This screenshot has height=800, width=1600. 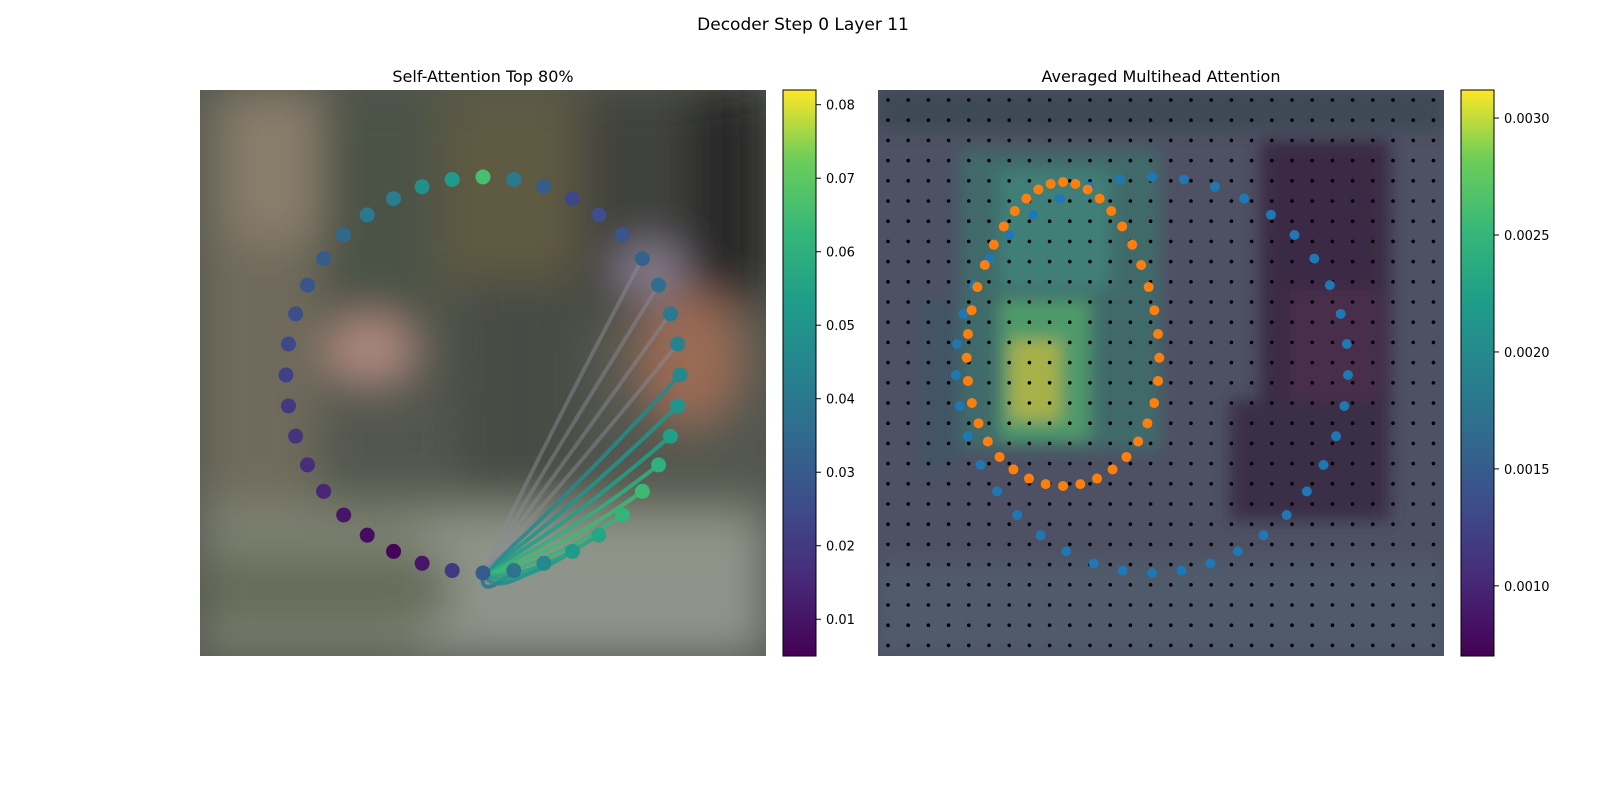 I want to click on colorbar-tick-label: 0.0015, so click(x=1527, y=470).